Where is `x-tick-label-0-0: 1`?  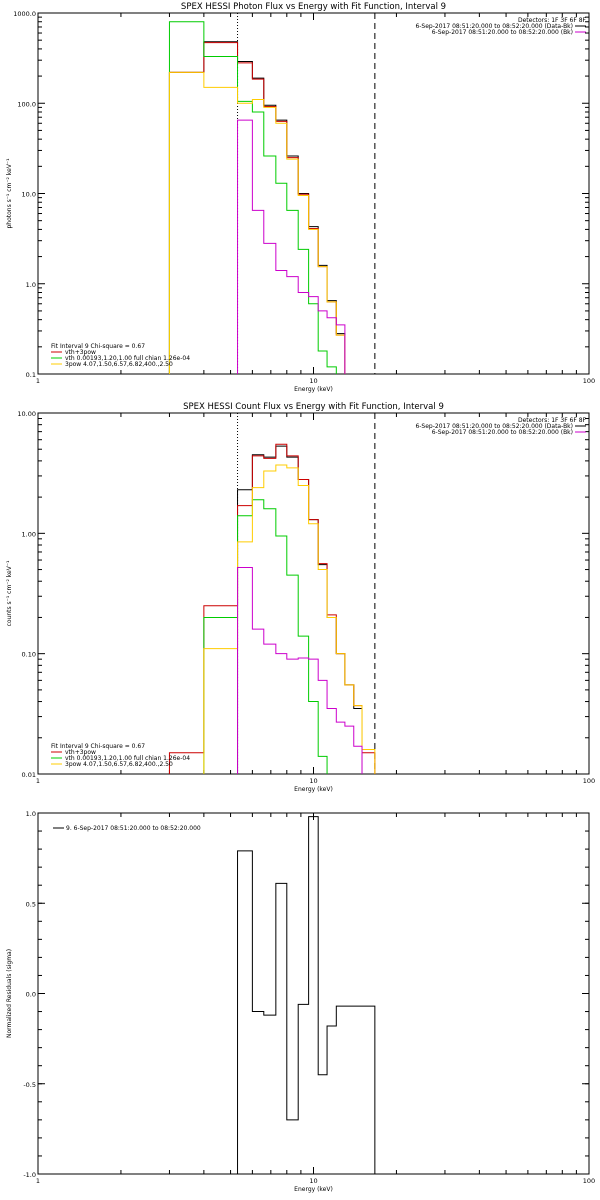
x-tick-label-0-0: 1 is located at coordinates (38, 381).